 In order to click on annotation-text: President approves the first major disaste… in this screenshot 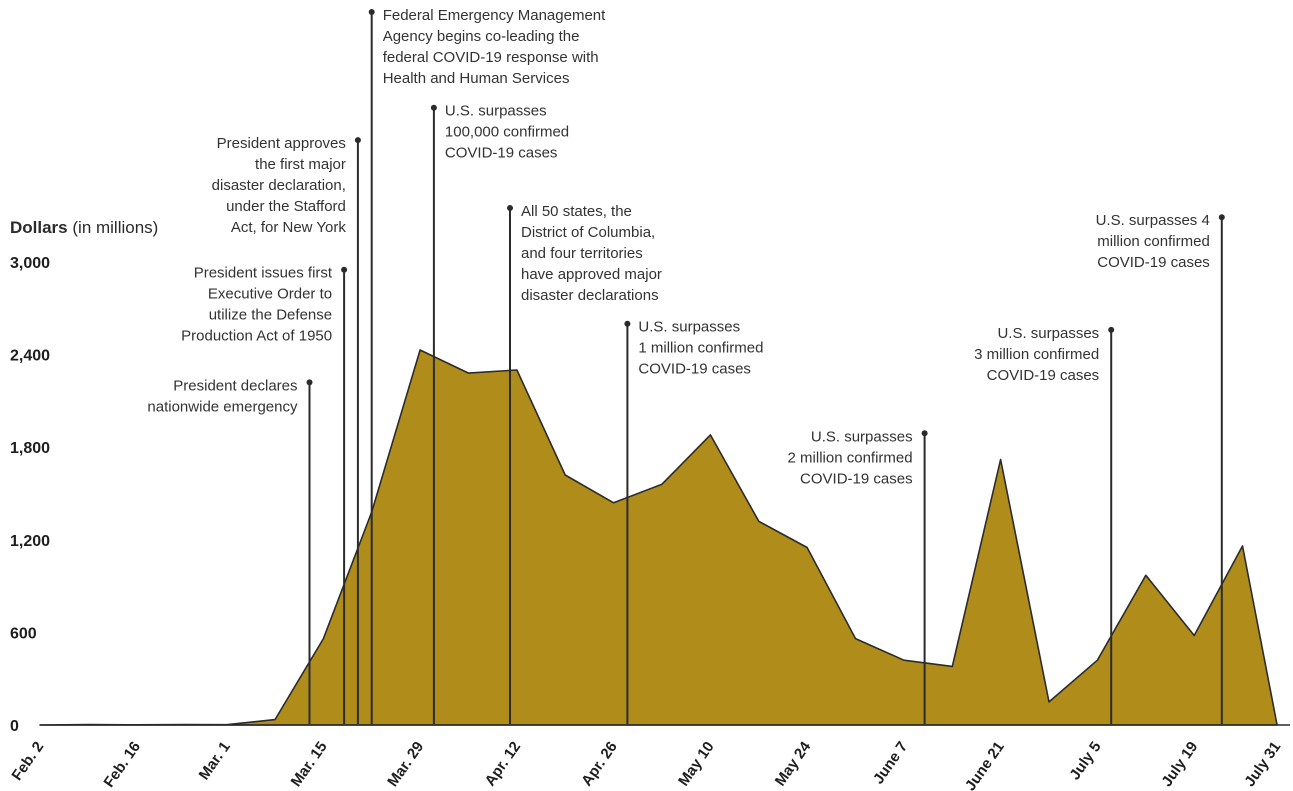, I will do `click(279, 185)`.